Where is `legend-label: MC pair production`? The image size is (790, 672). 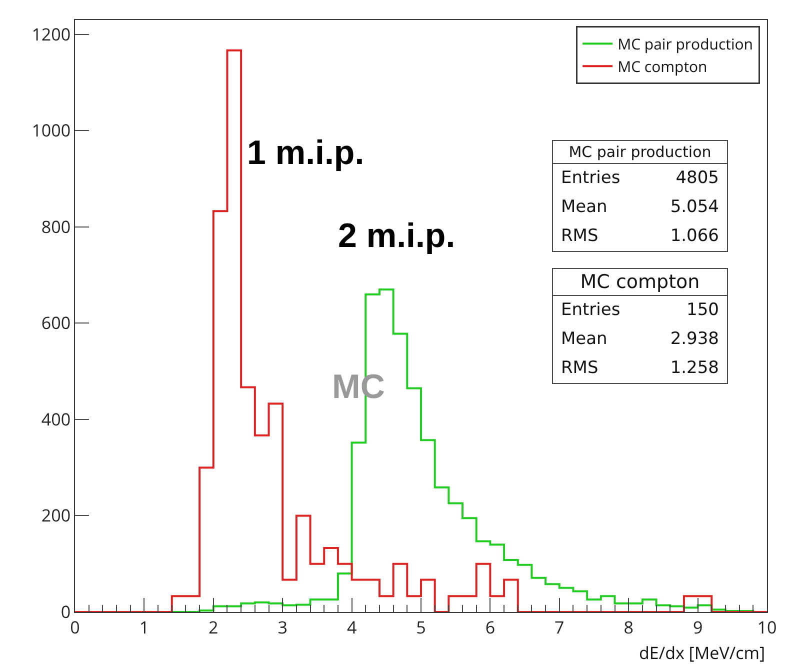 legend-label: MC pair production is located at coordinates (685, 44).